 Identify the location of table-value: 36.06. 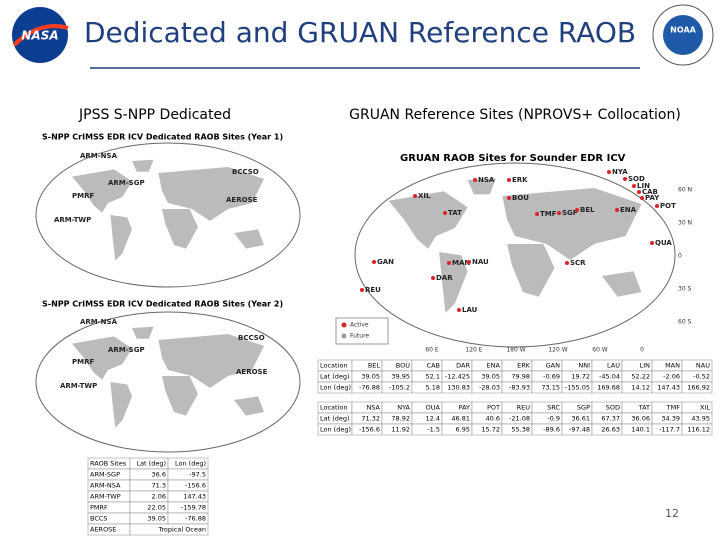
(640, 419).